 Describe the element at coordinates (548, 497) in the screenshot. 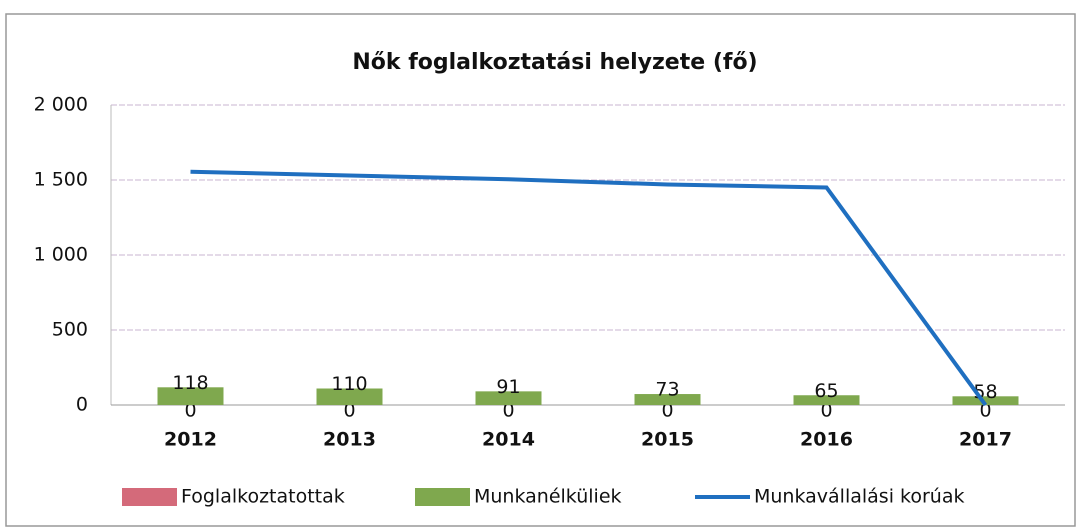

I see `legend-label: Munkanélküliek` at that location.